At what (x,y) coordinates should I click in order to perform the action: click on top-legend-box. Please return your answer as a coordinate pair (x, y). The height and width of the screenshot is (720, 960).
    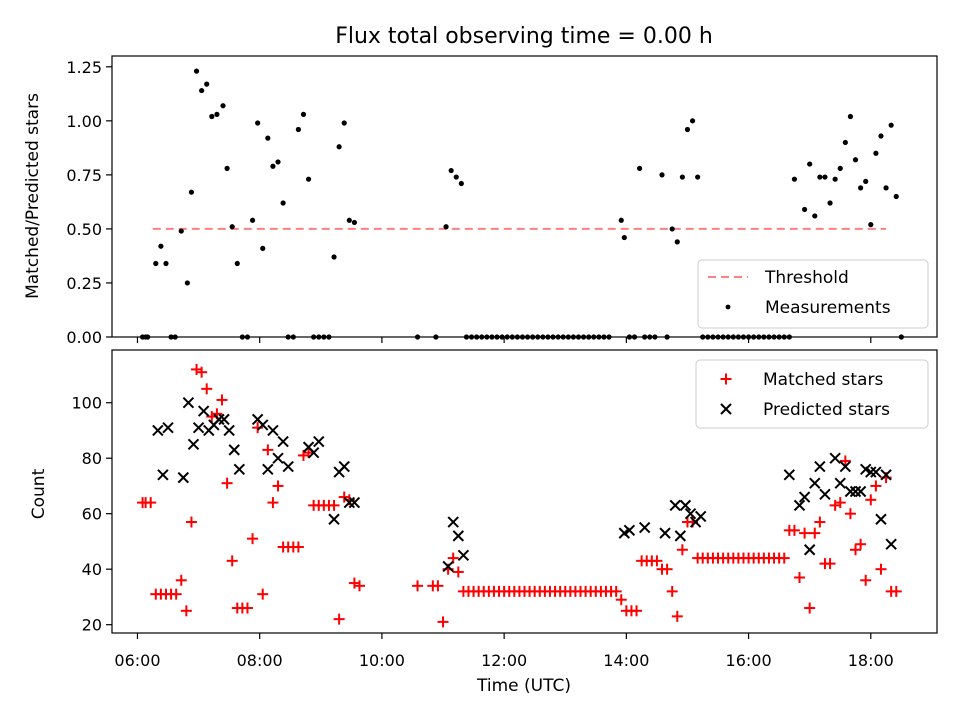
    Looking at the image, I should click on (813, 294).